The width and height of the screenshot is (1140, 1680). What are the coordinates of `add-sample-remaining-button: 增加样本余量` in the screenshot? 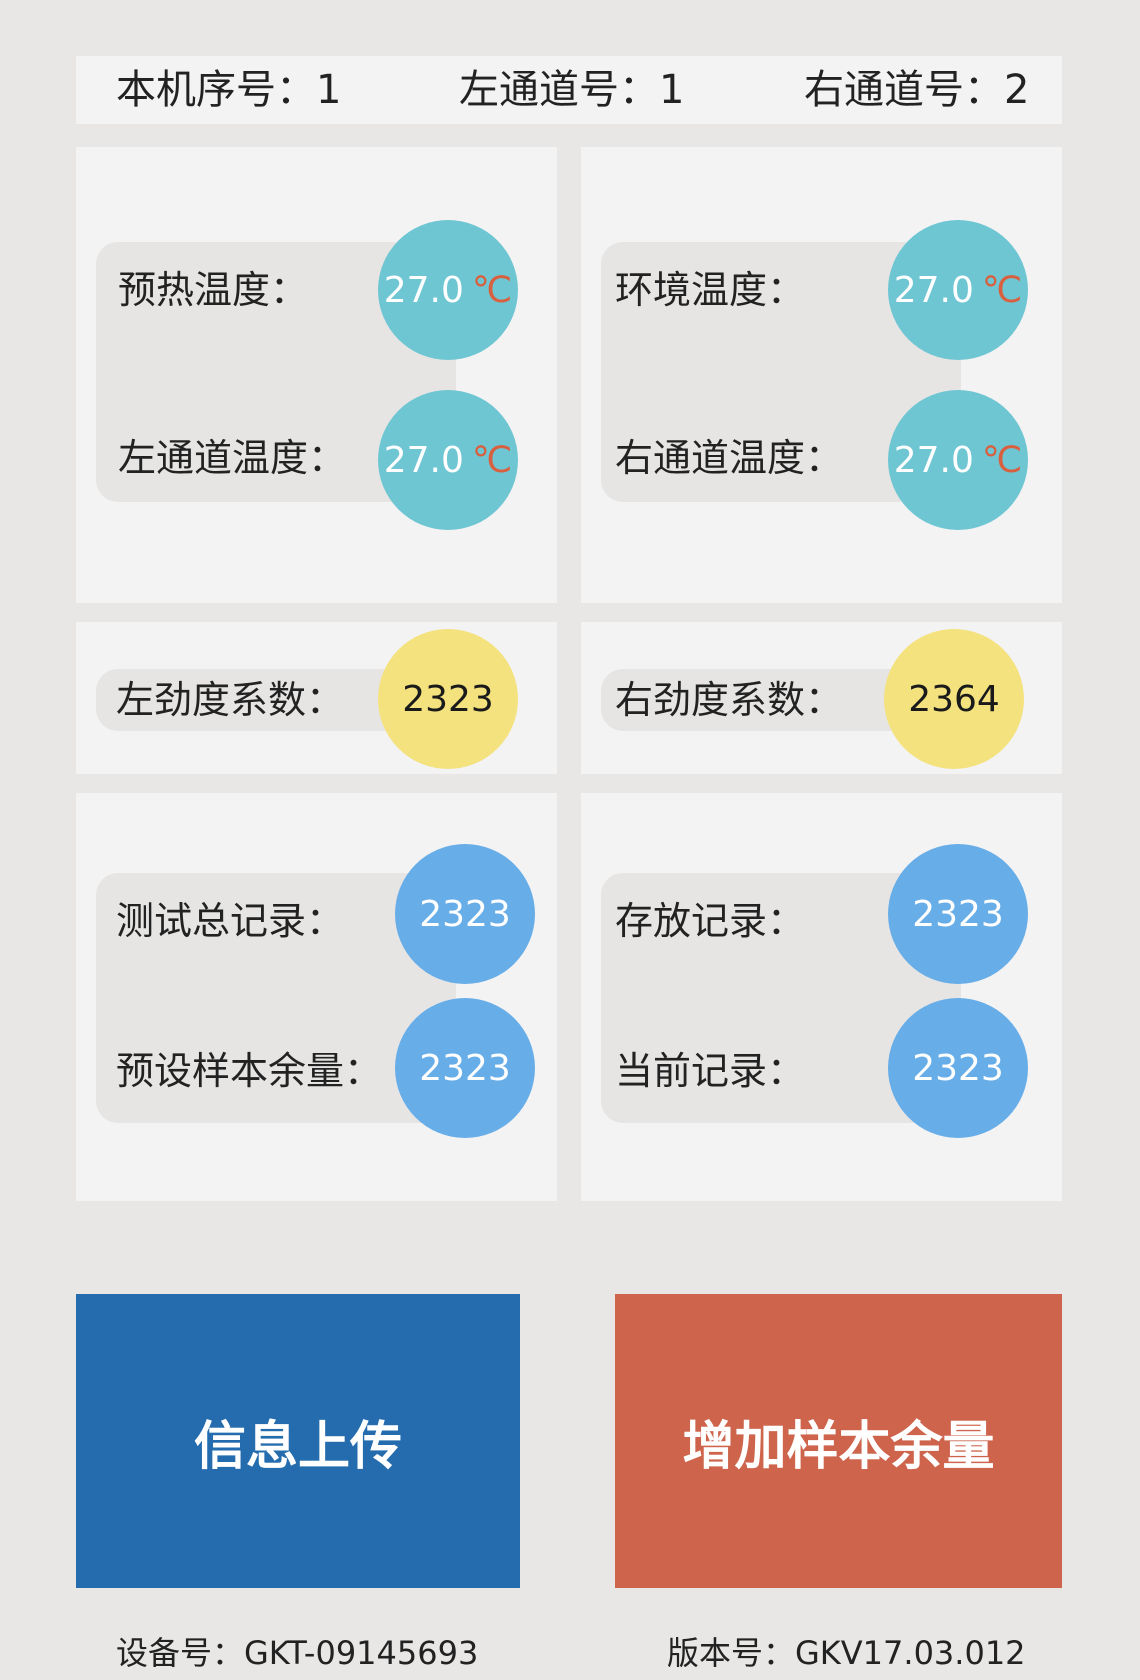 It's located at (838, 1441).